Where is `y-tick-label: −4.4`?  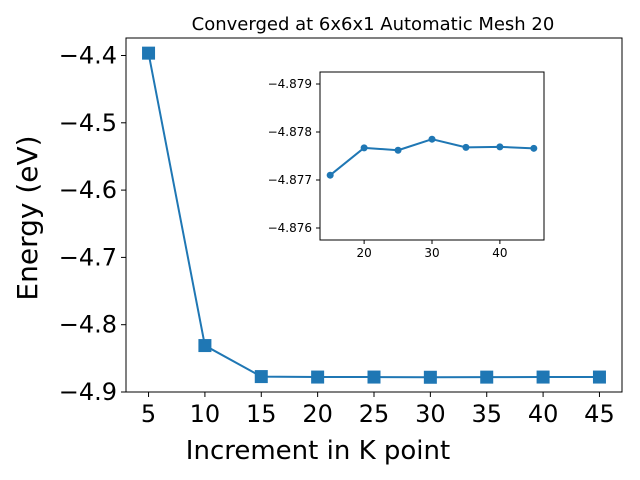 y-tick-label: −4.4 is located at coordinates (88, 55).